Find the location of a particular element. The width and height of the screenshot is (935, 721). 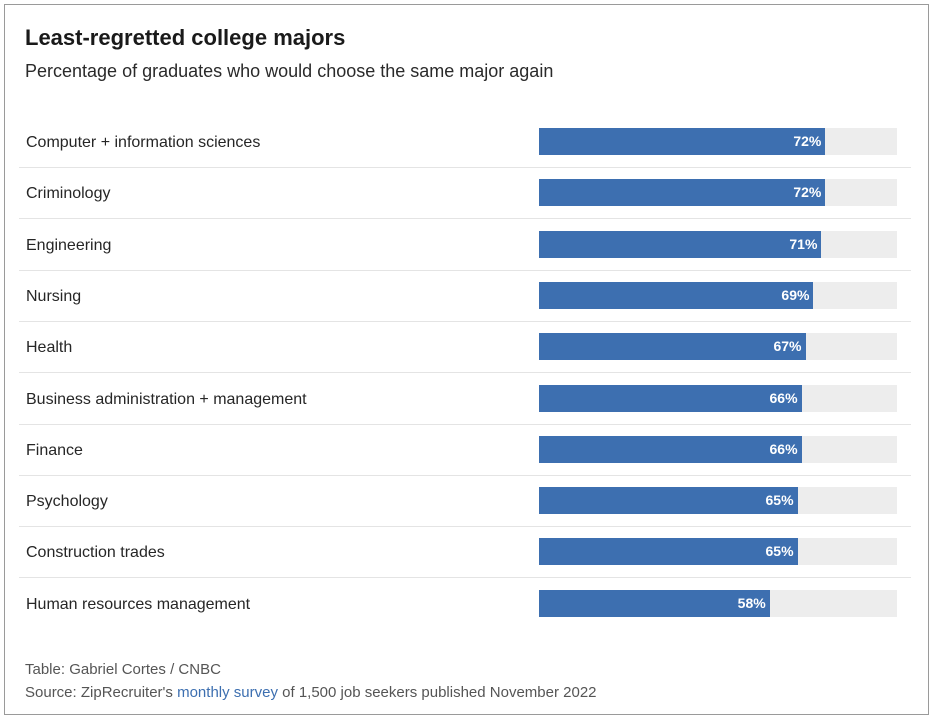

bar-track: 58% is located at coordinates (718, 603).